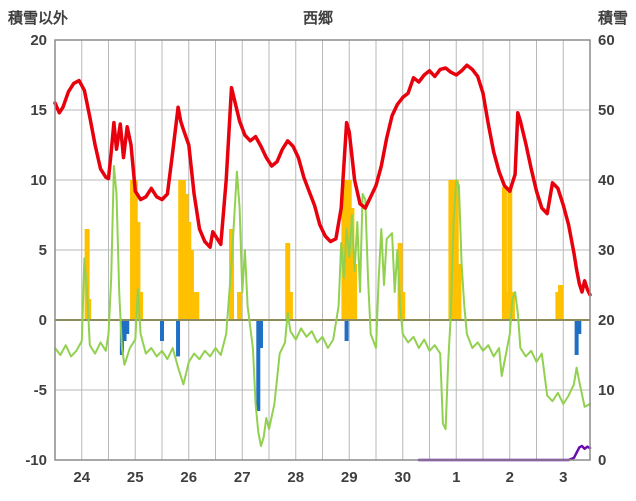  Describe the element at coordinates (38, 180) in the screenshot. I see `left-axis-tick: 10` at that location.